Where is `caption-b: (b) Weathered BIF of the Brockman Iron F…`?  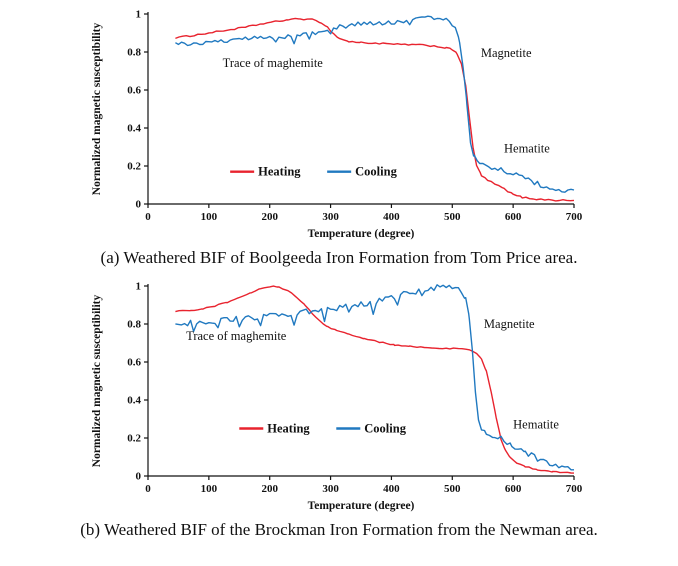
caption-b: (b) Weathered BIF of the Brockman Iron F… is located at coordinates (339, 529).